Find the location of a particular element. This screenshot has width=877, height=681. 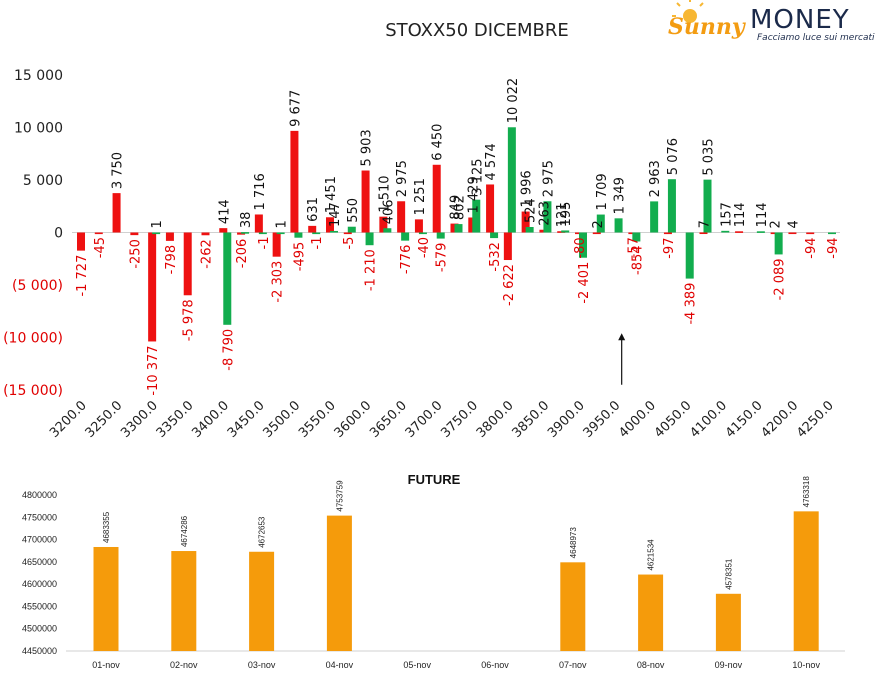

main-x-tick-label: 3600.0 is located at coordinates (353, 419).